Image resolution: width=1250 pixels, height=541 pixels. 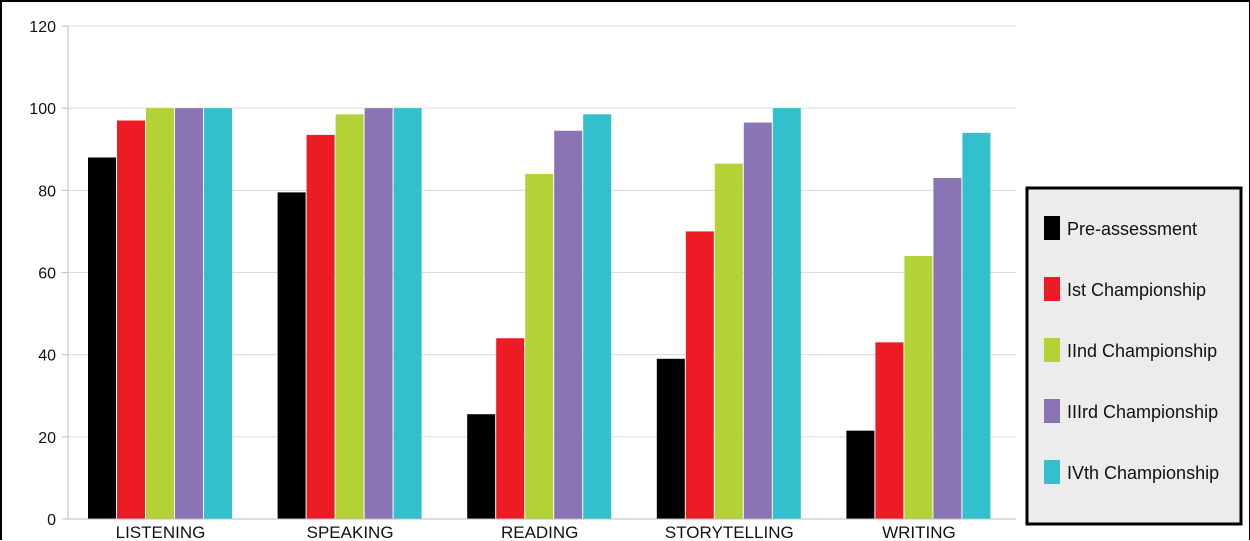 I want to click on y-axis: 0 20 40 60 80 100 120, so click(x=49, y=274).